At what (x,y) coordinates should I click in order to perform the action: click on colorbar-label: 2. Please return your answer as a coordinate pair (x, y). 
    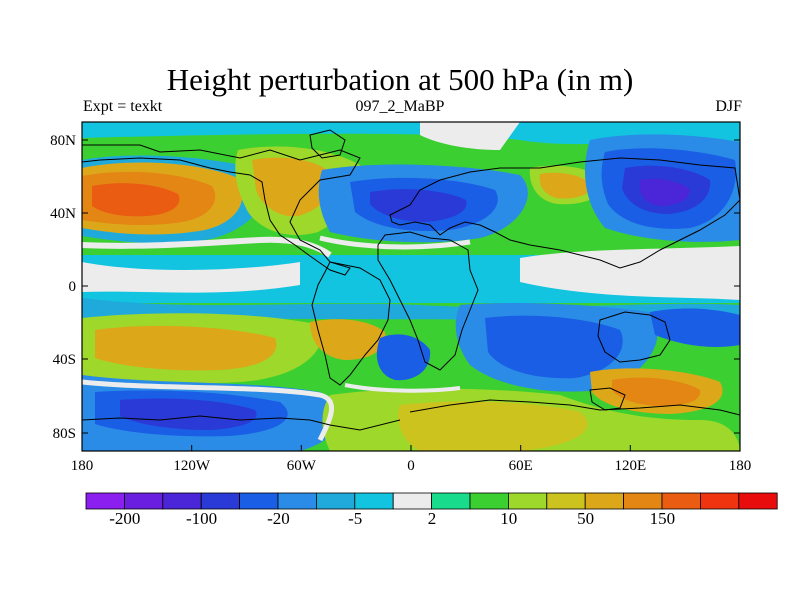
    Looking at the image, I should click on (432, 518).